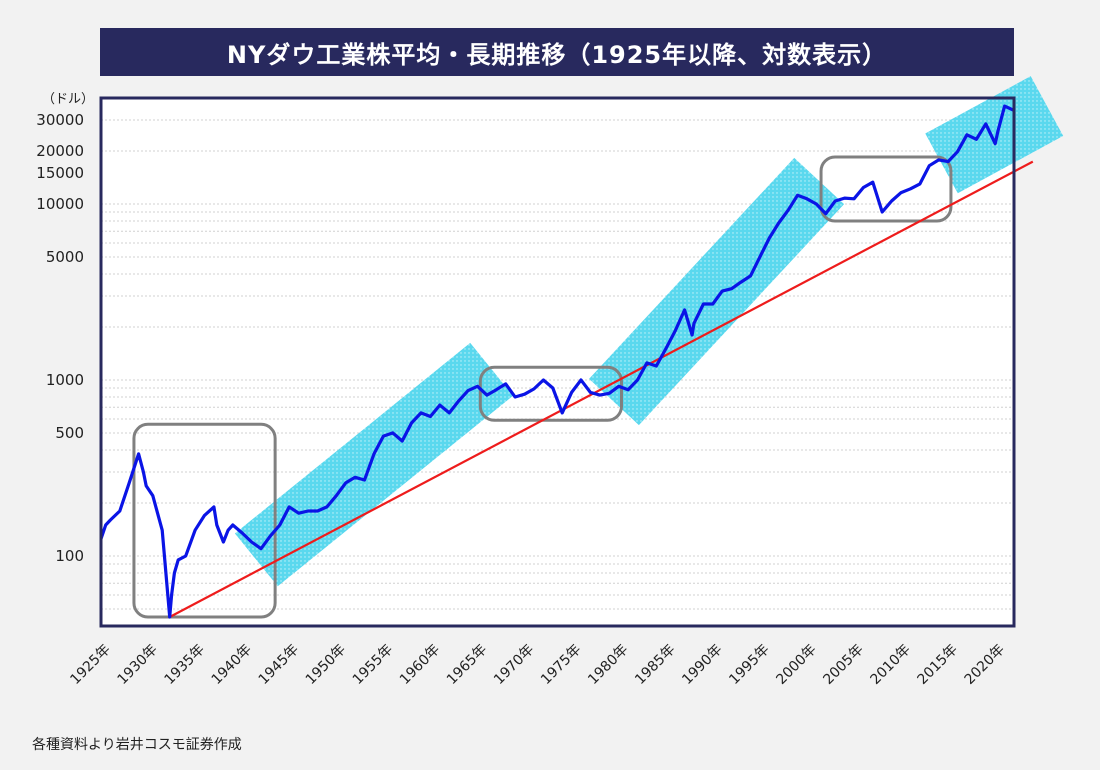 This screenshot has height=770, width=1100. What do you see at coordinates (514, 665) in the screenshot?
I see `x-tick-label: 1970年` at bounding box center [514, 665].